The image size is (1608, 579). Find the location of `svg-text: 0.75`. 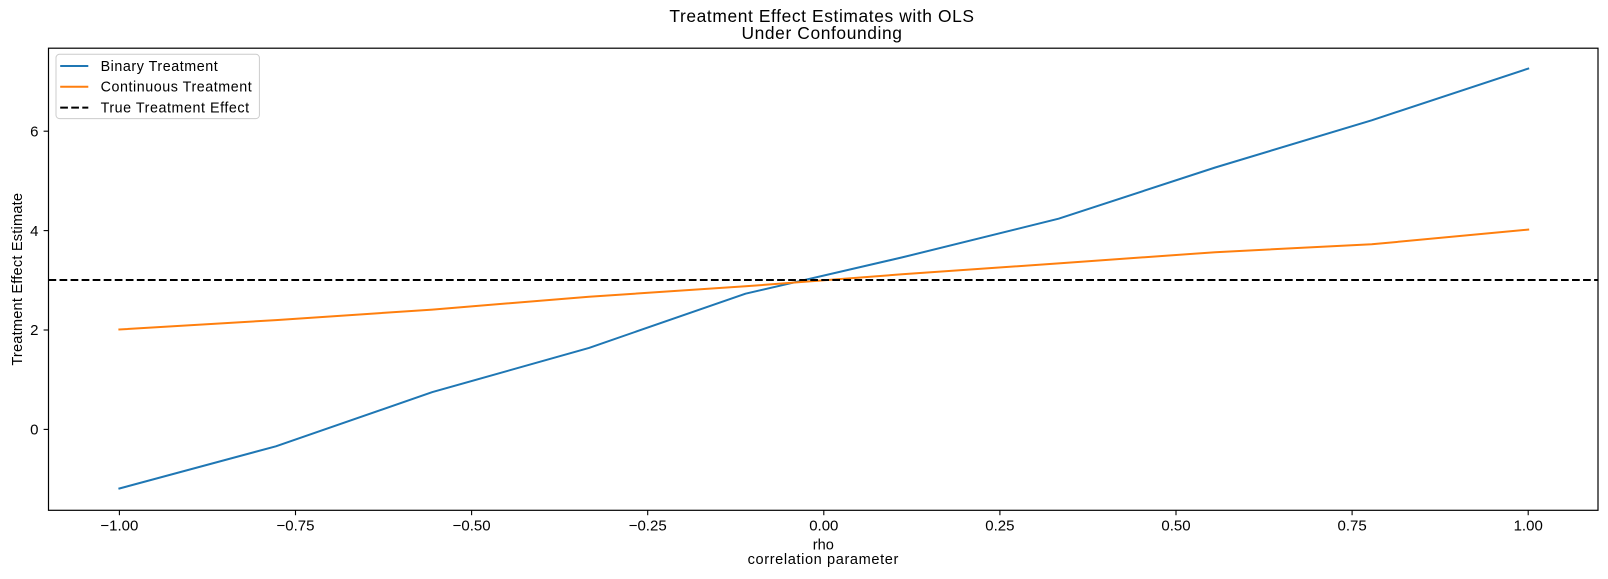

svg-text: 0.75 is located at coordinates (1351, 525).